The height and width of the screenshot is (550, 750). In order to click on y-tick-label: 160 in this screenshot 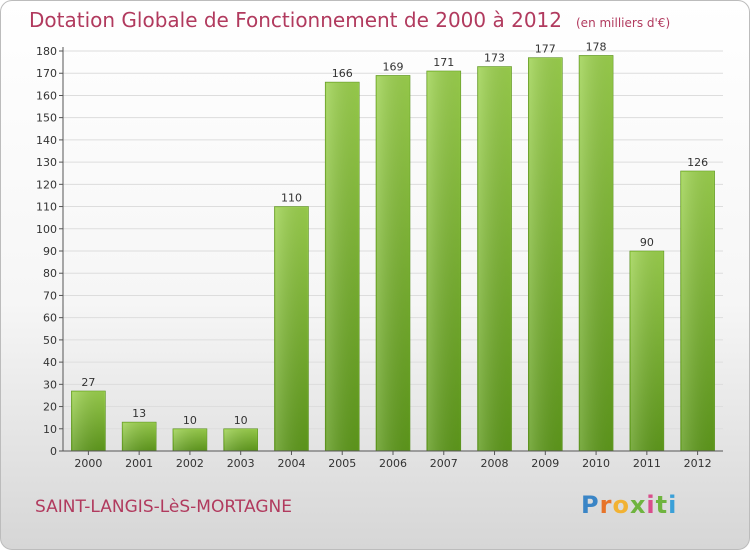, I will do `click(46, 95)`.